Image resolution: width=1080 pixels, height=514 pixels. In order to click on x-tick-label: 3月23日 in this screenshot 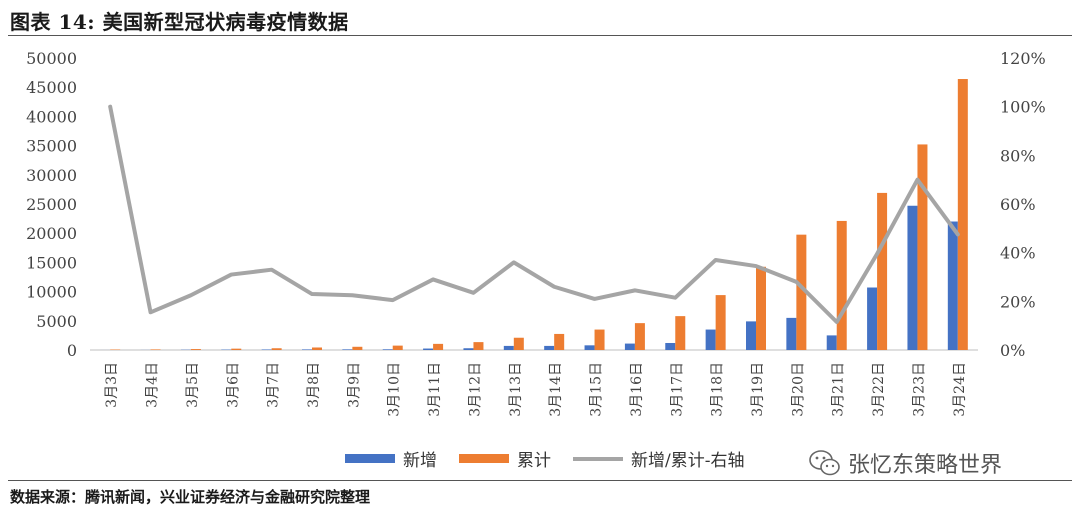, I will do `click(919, 389)`.